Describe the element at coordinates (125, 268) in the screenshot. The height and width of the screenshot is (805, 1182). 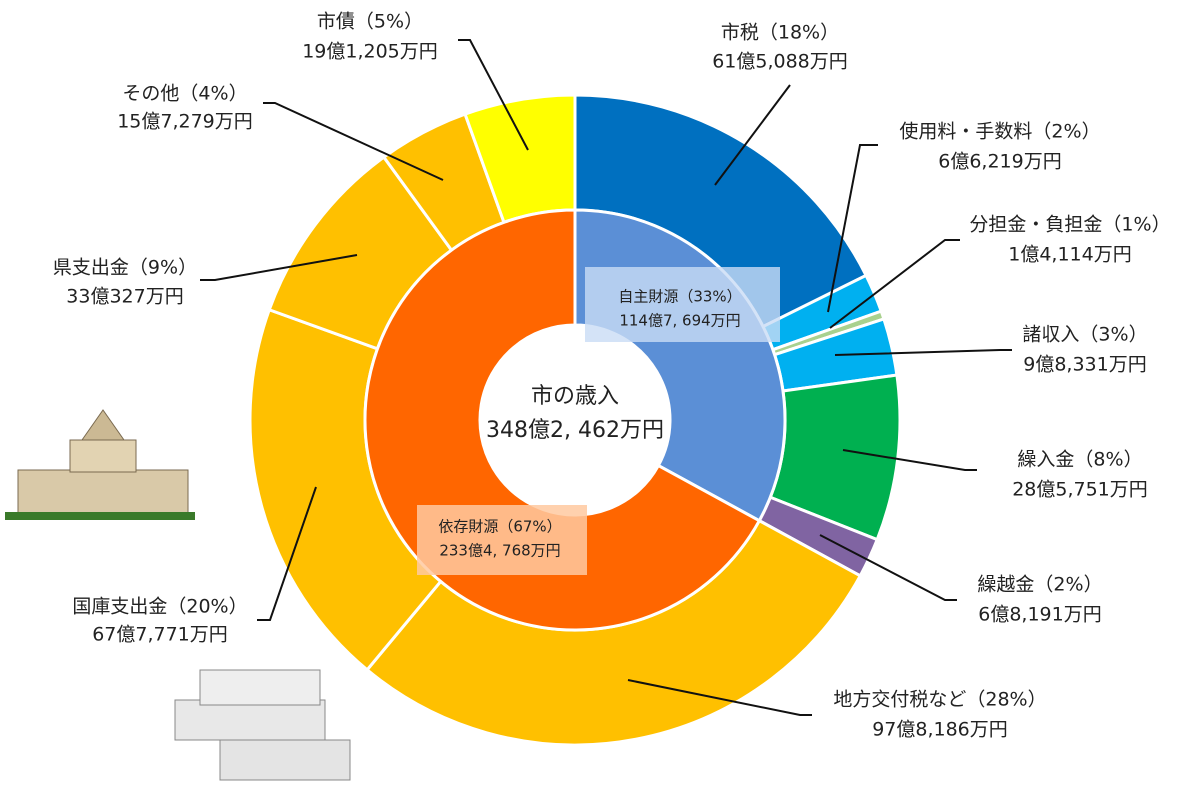
I see `outer-label: 県支出金（9%）` at that location.